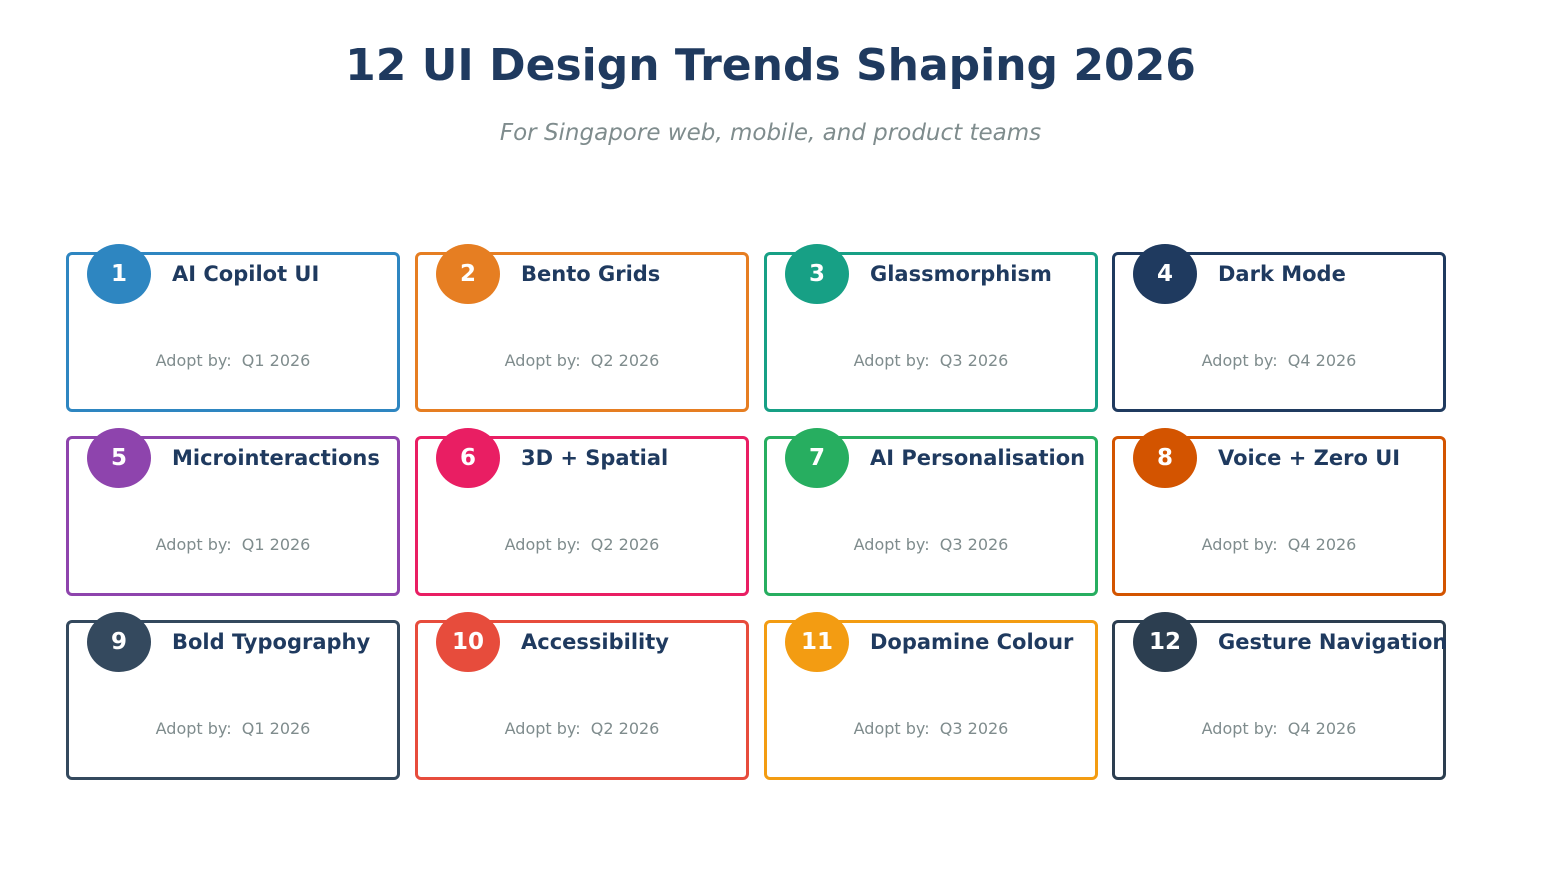 Image resolution: width=1541 pixels, height=896 pixels. Describe the element at coordinates (271, 642) in the screenshot. I see `trend-name: Bold Typography` at that location.